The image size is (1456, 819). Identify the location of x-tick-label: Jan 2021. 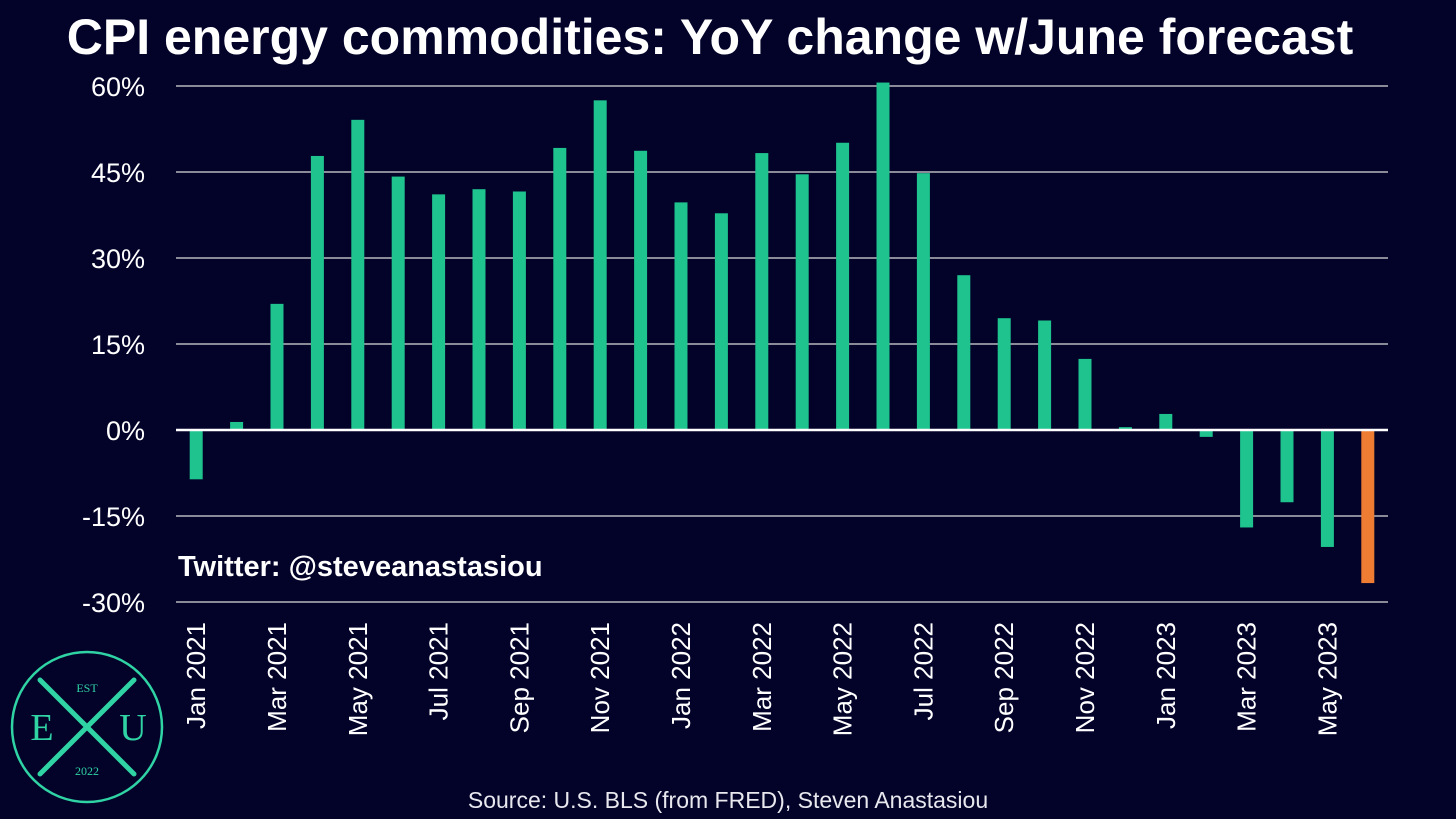
(196, 675).